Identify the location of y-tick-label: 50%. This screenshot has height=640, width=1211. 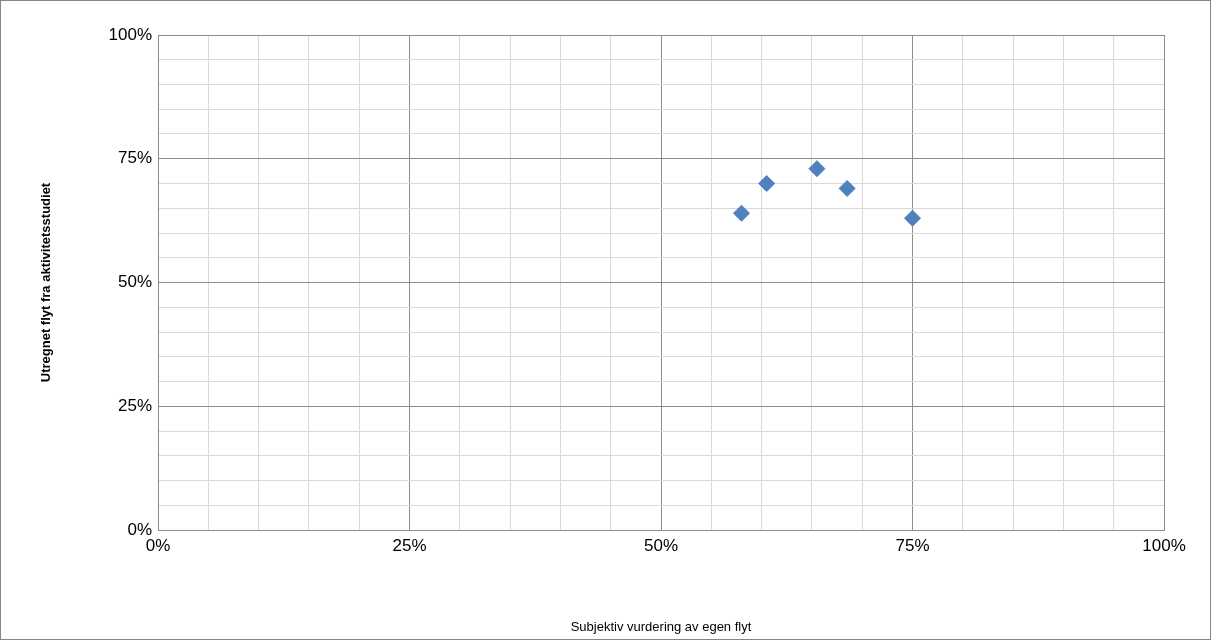
(134, 282).